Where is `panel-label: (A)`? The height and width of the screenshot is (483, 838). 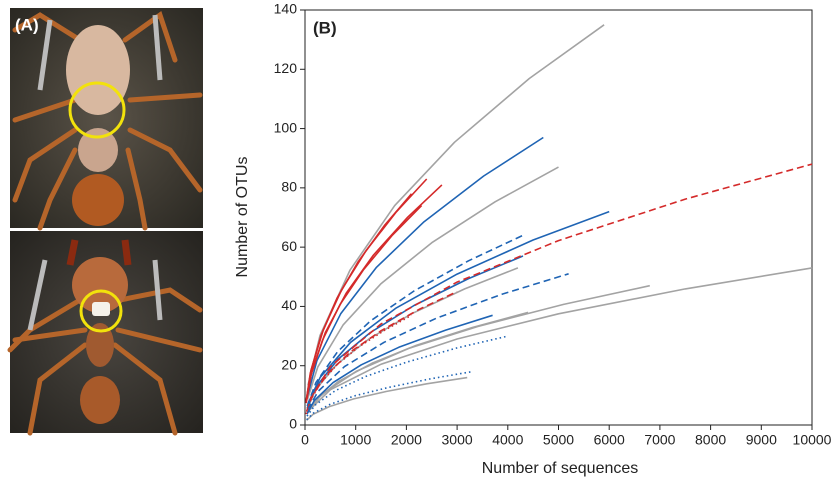 panel-label: (A) is located at coordinates (27, 24).